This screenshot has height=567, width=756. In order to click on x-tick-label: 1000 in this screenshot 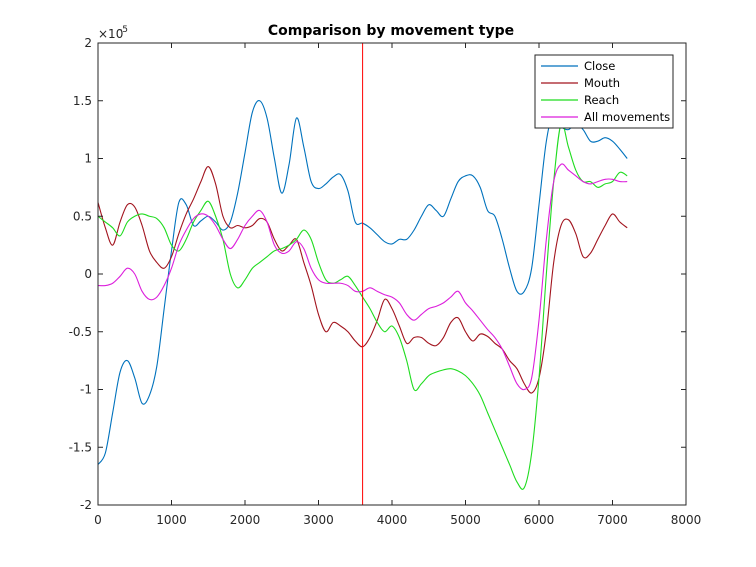, I will do `click(171, 520)`.